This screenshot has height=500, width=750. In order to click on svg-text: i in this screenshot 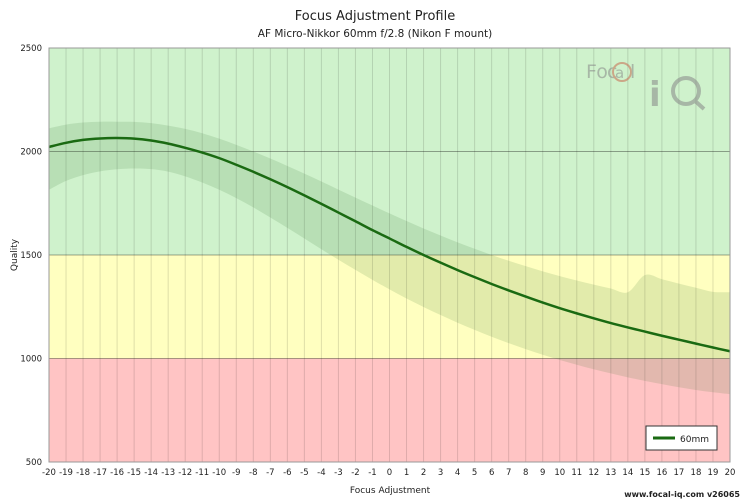, I will do `click(655, 95)`.